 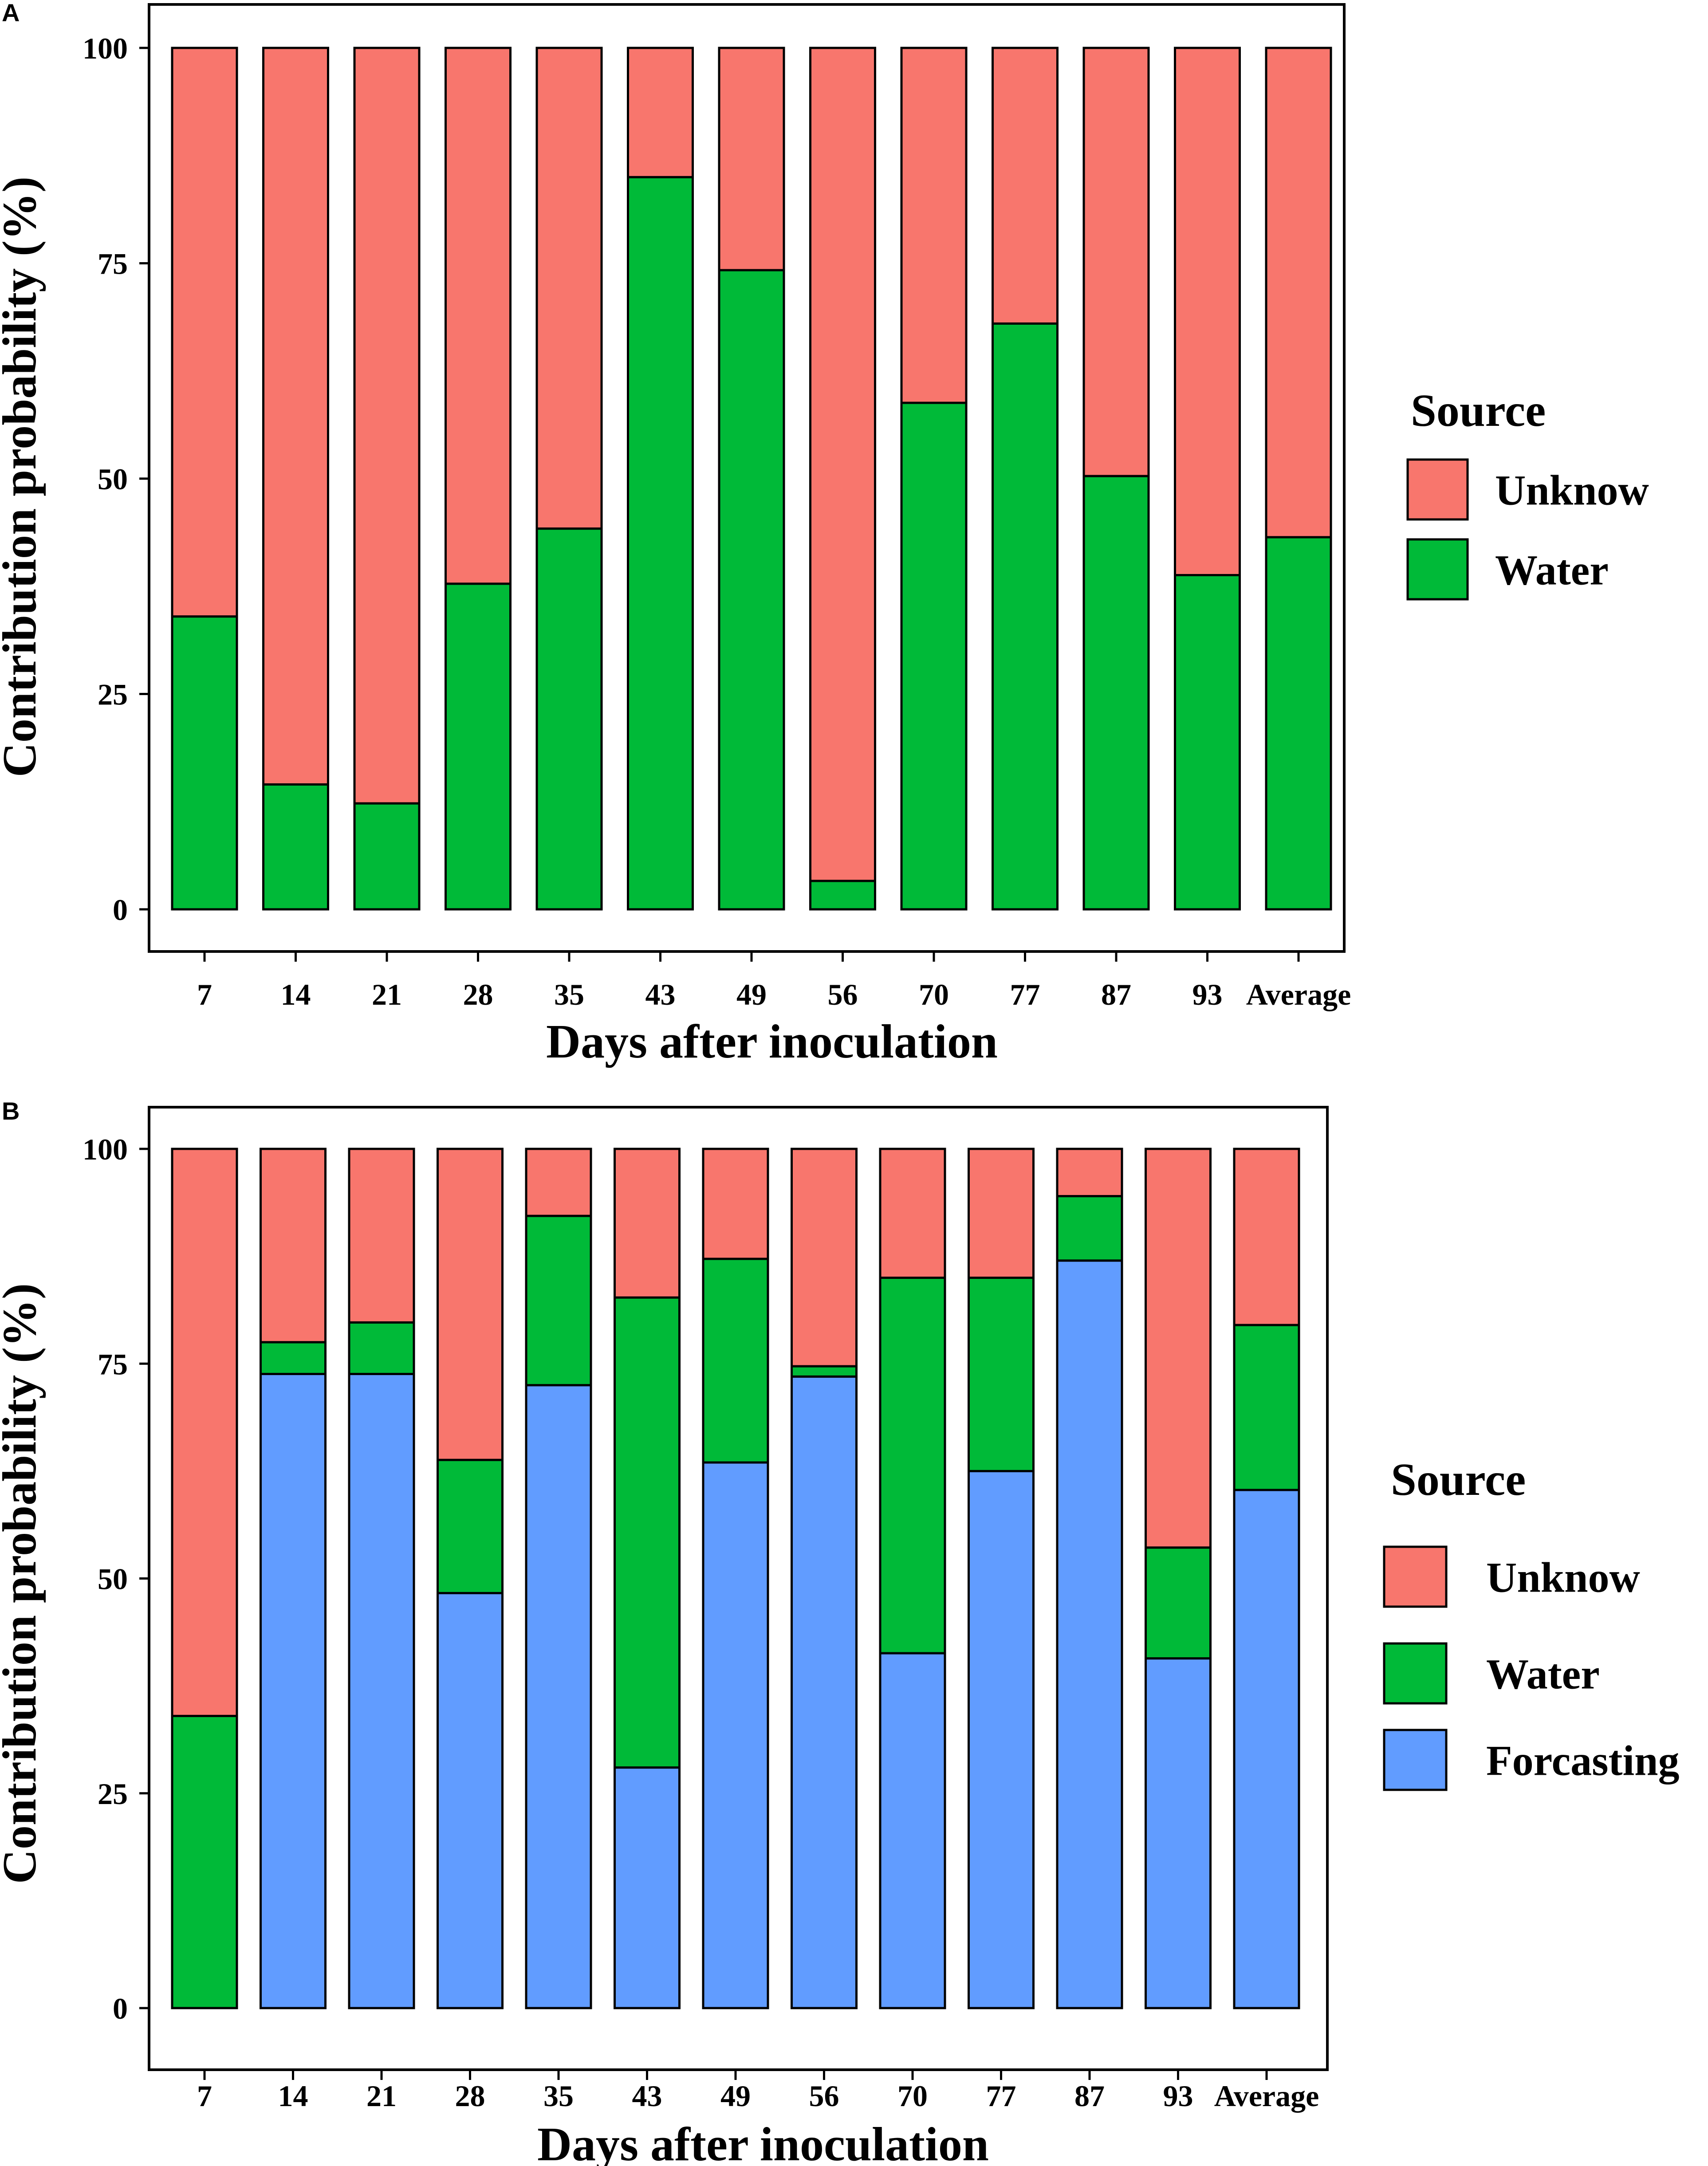 What do you see at coordinates (296, 994) in the screenshot?
I see `x-tick-label: 14` at bounding box center [296, 994].